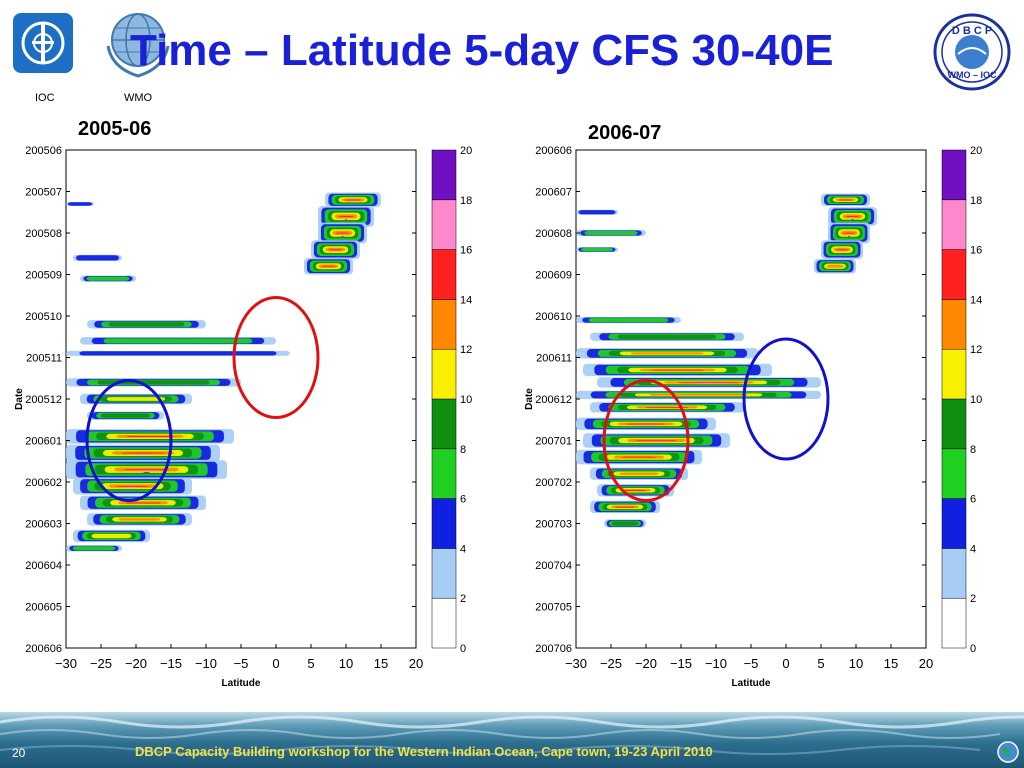 This screenshot has height=768, width=1024. What do you see at coordinates (43, 276) in the screenshot?
I see `y-tick-label: 200509` at bounding box center [43, 276].